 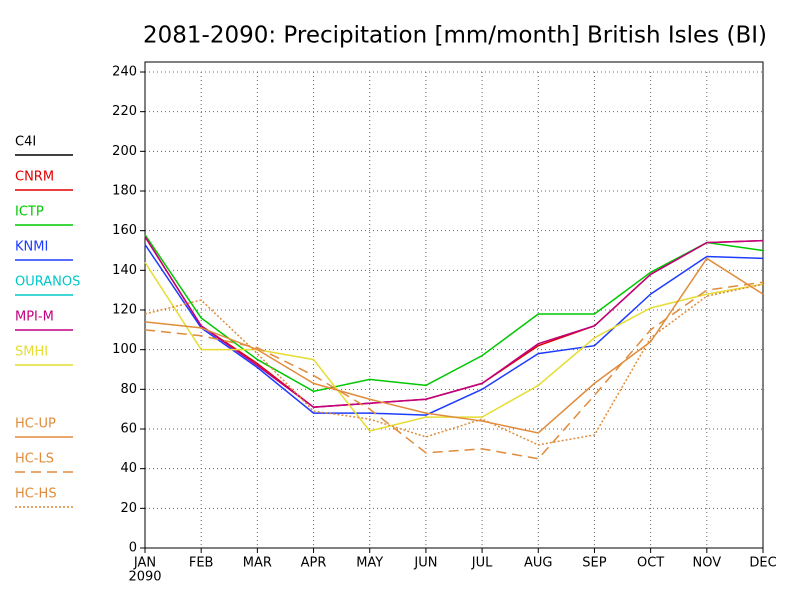 I want to click on x-tick-label: MAY, so click(x=369, y=563).